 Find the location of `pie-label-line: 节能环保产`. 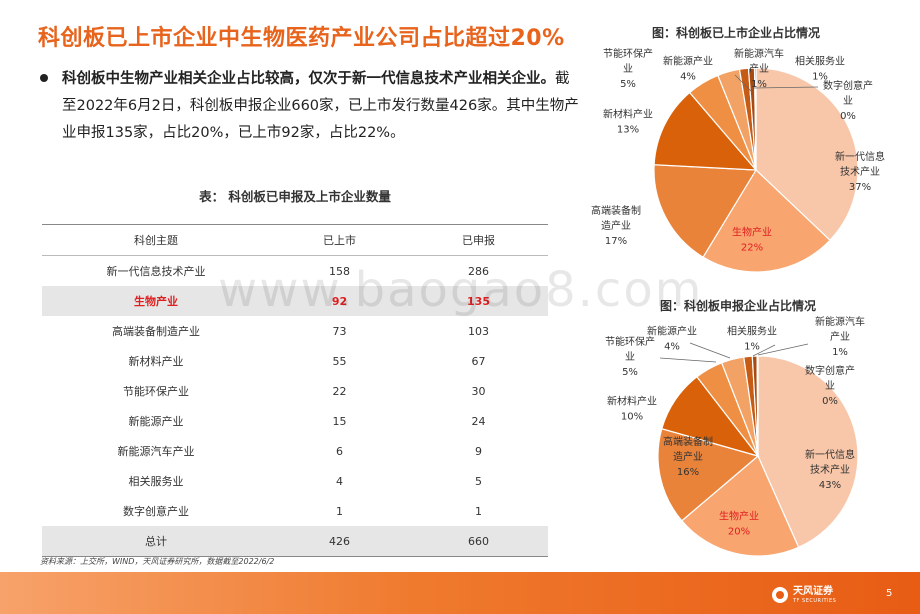

pie-label-line: 节能环保产 is located at coordinates (628, 53).